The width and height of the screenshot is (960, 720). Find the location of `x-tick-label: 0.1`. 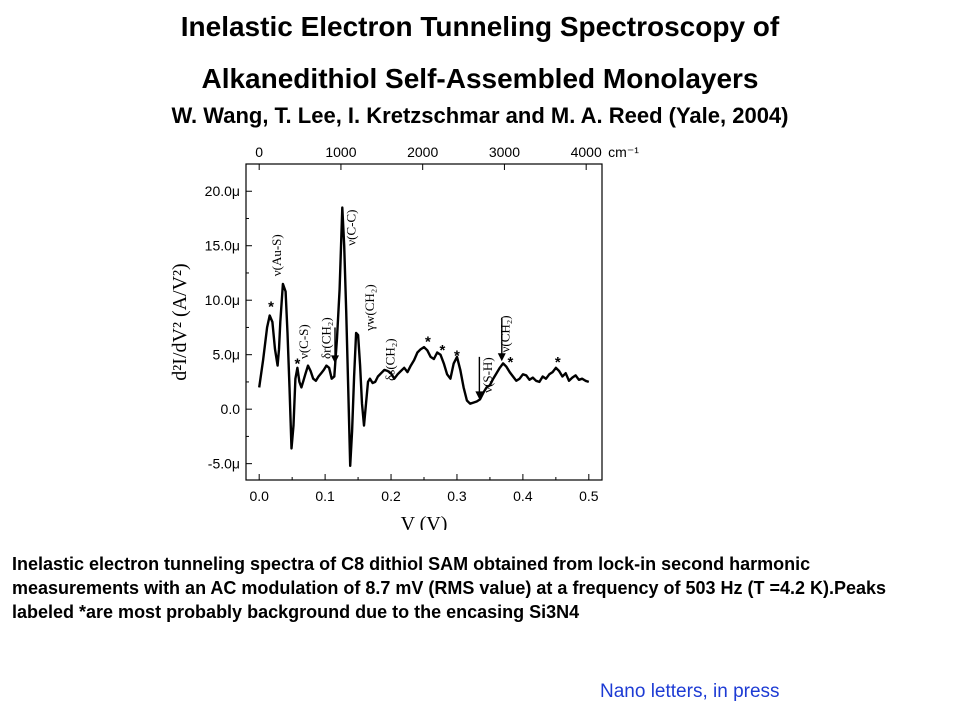

x-tick-label: 0.1 is located at coordinates (325, 496).